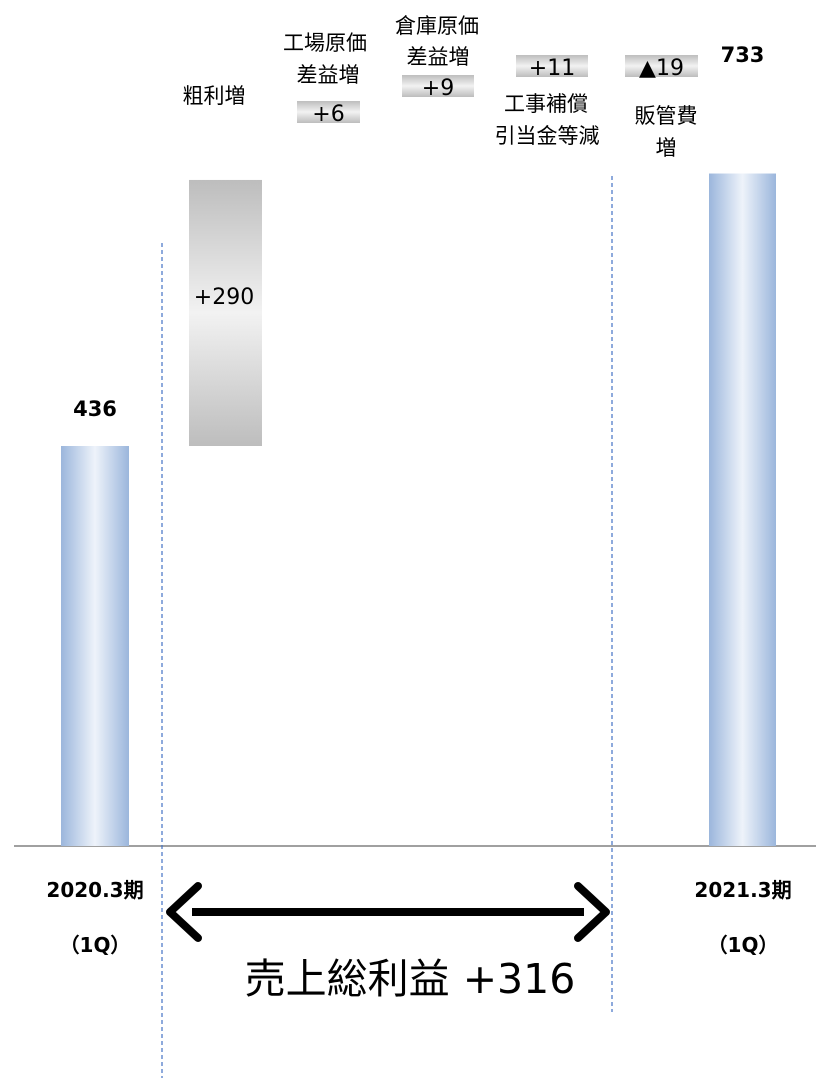 The width and height of the screenshot is (816, 1078). What do you see at coordinates (328, 75) in the screenshot?
I see `category-label-step-factory-cost-line2: 差益増` at bounding box center [328, 75].